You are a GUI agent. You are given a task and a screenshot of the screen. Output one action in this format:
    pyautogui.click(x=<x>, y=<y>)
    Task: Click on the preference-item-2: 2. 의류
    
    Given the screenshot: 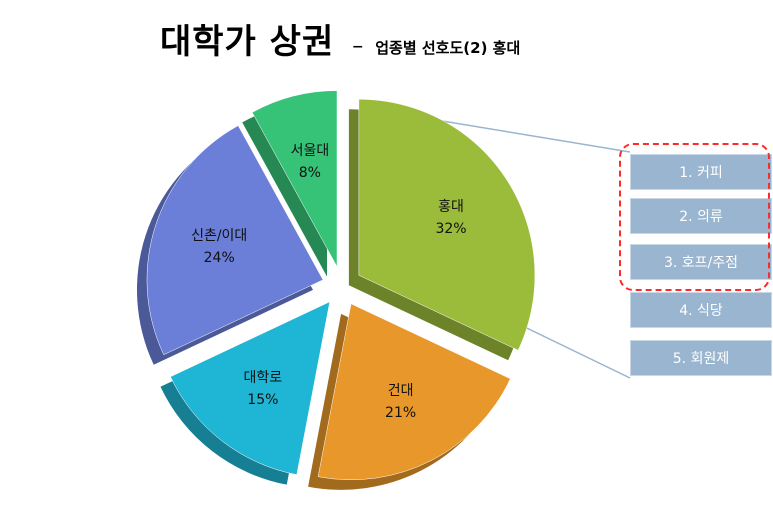 What is the action you would take?
    pyautogui.click(x=701, y=216)
    